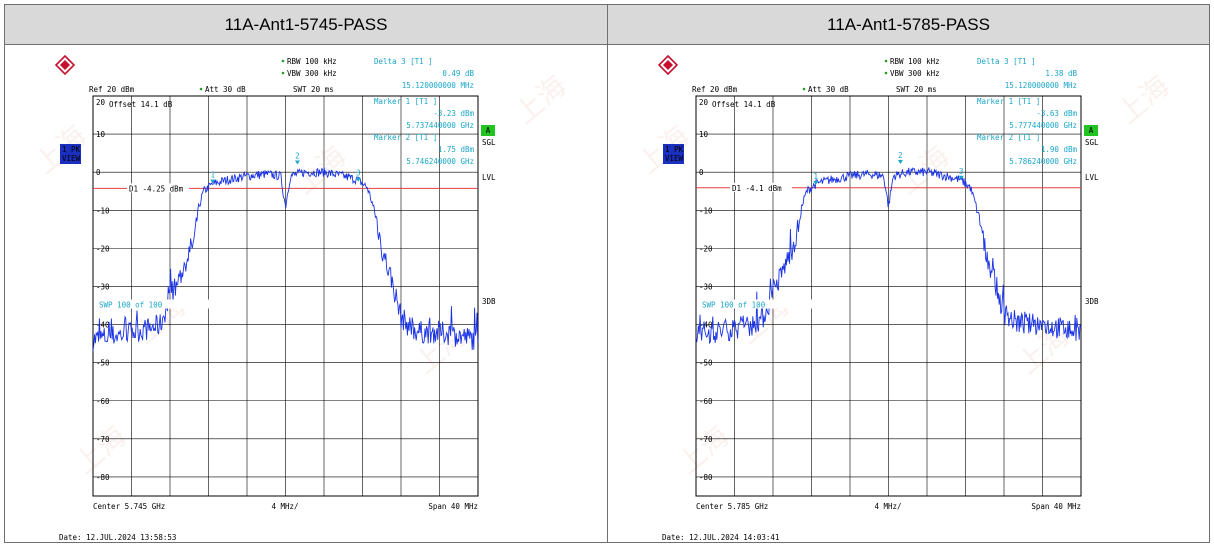 The image size is (1214, 545). Describe the element at coordinates (1059, 149) in the screenshot. I see `marker-2-value: 1.90 dBm` at that location.